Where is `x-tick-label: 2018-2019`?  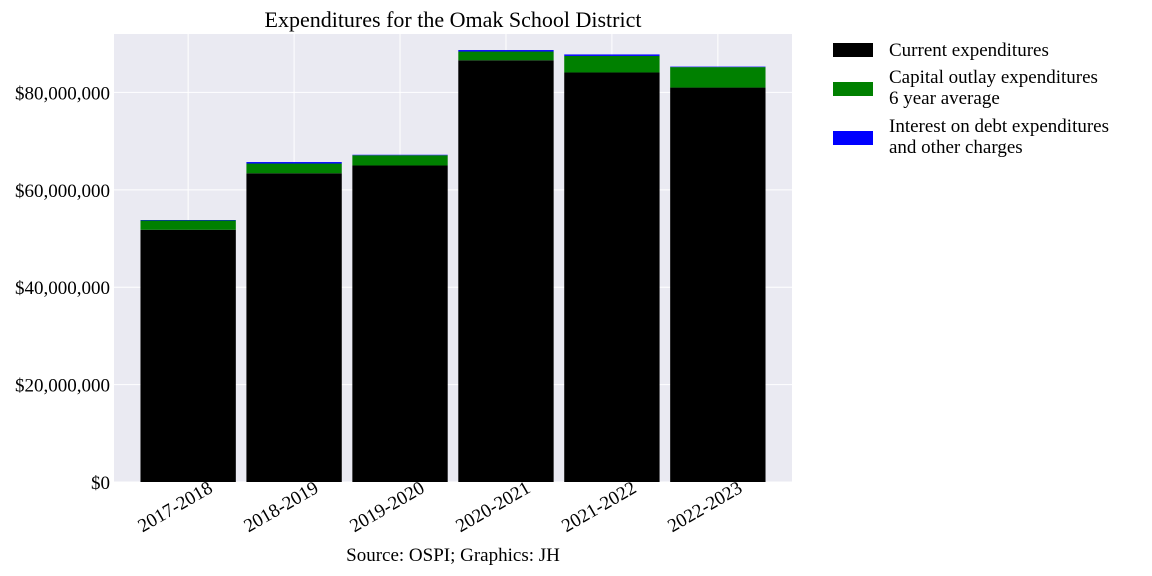 x-tick-label: 2018-2019 is located at coordinates (281, 507).